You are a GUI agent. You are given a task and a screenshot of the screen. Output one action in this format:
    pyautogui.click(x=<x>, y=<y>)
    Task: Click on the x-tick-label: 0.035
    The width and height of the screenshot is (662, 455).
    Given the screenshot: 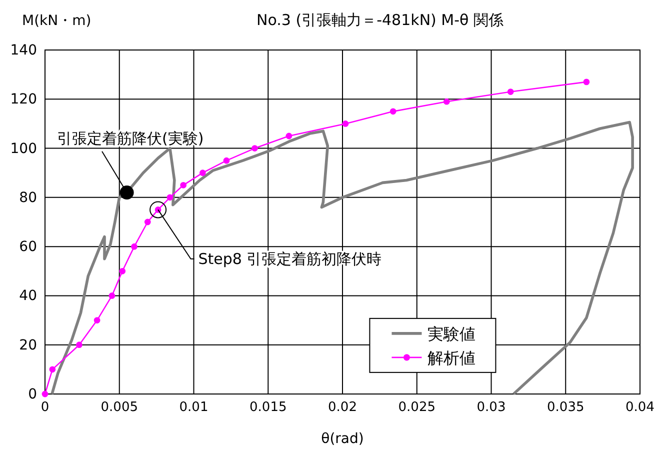 What is the action you would take?
    pyautogui.click(x=565, y=408)
    